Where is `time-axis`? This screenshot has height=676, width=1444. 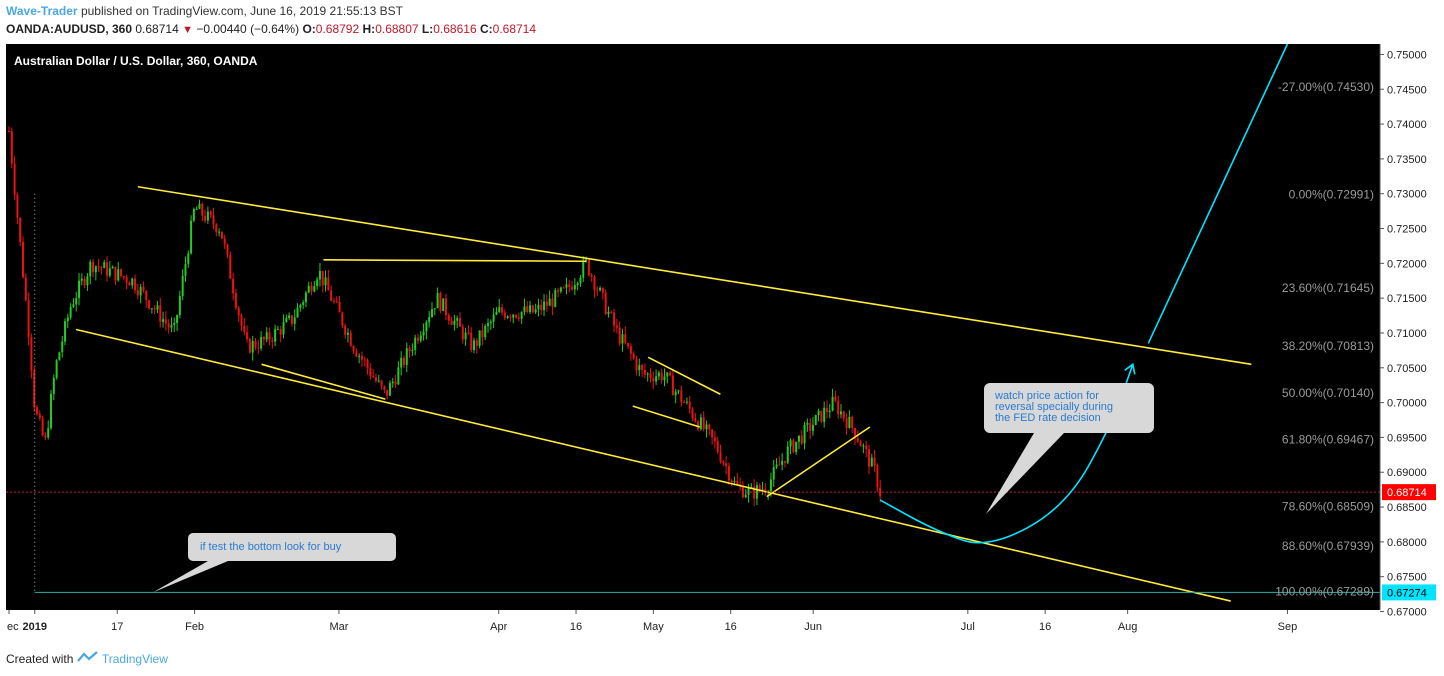 time-axis is located at coordinates (722, 625).